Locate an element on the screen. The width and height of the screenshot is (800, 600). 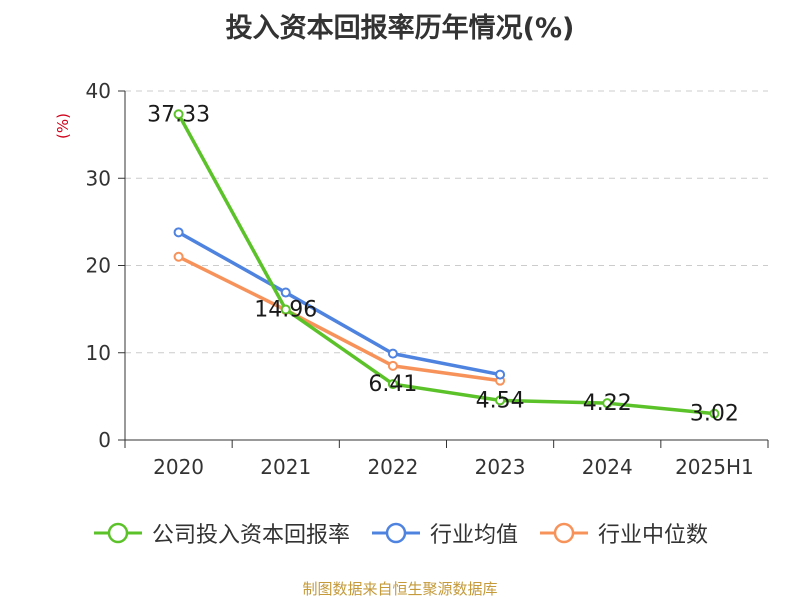
chart-title: 投入资本回报率历年情况(%) is located at coordinates (400, 28).